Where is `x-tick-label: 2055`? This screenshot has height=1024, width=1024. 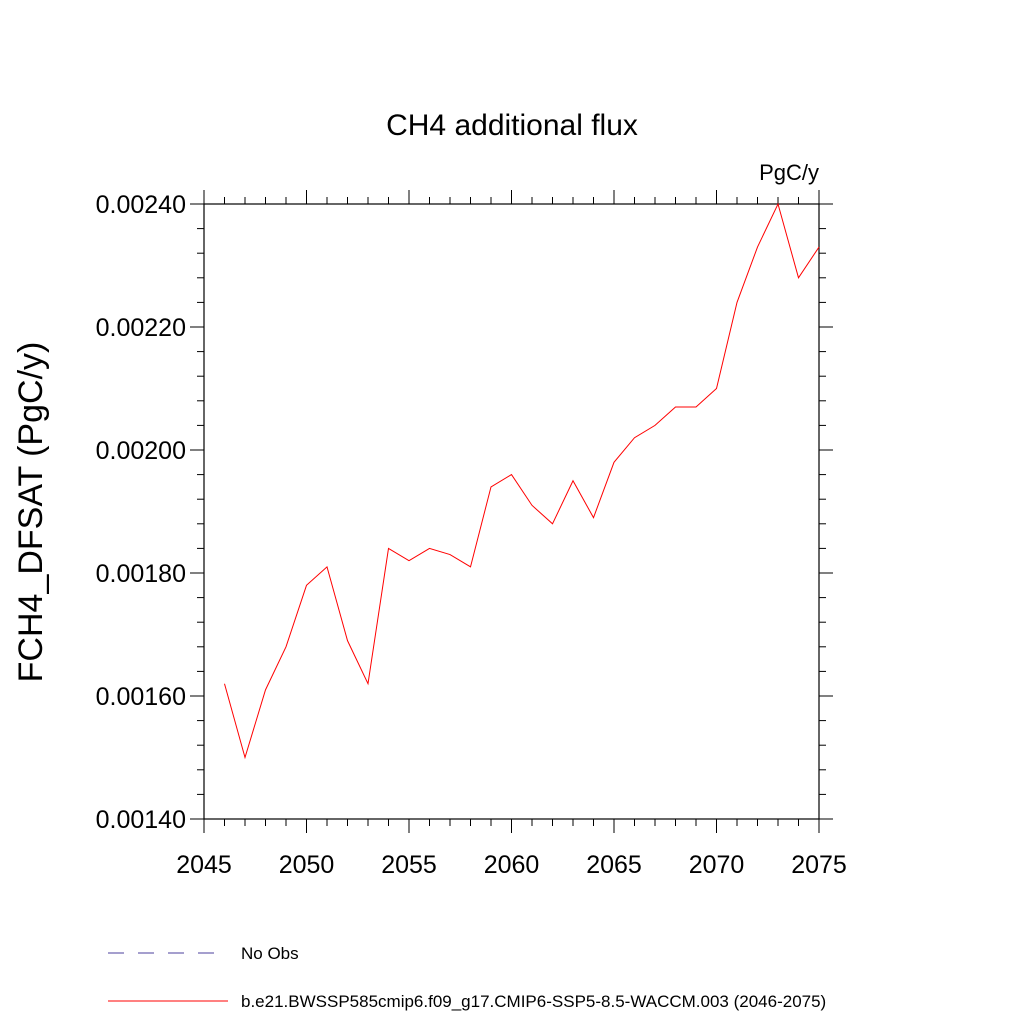
x-tick-label: 2055 is located at coordinates (409, 865).